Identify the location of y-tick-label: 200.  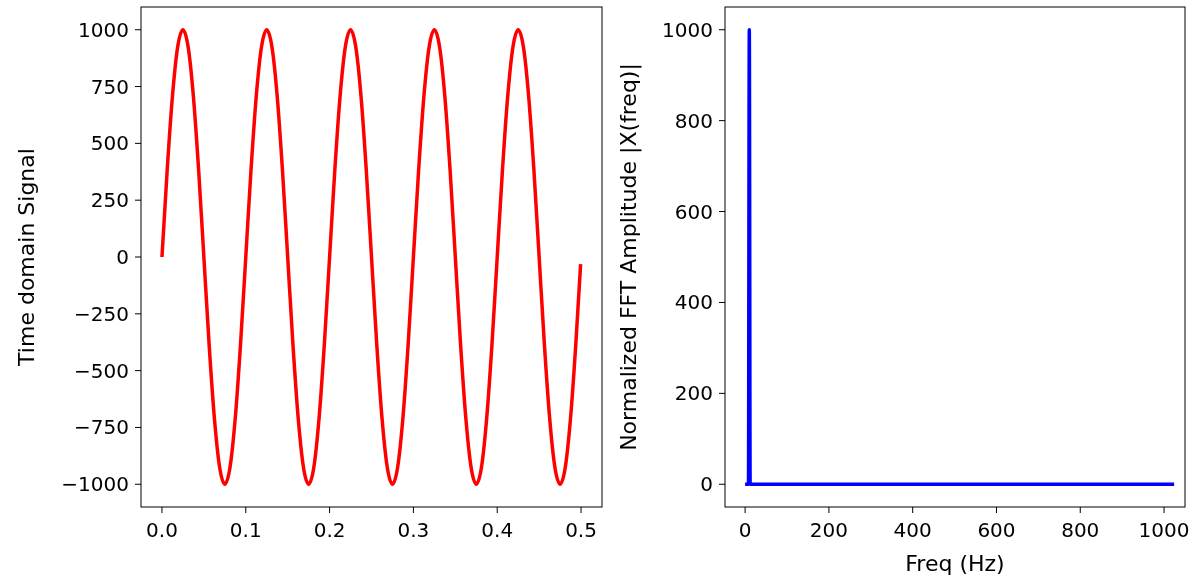
(693, 393).